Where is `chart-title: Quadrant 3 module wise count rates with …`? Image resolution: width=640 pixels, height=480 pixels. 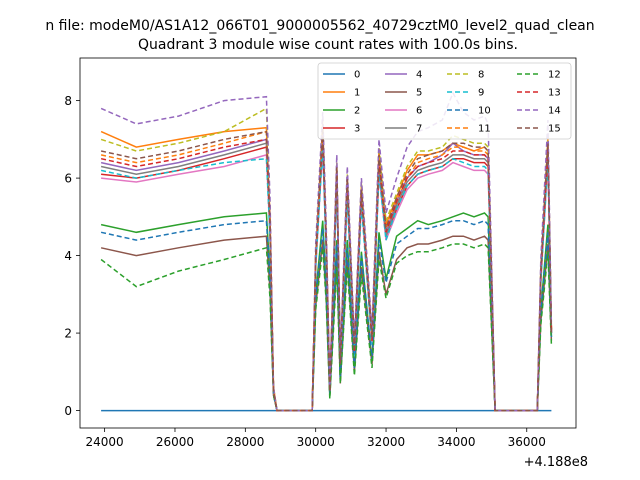 chart-title: Quadrant 3 module wise count rates with … is located at coordinates (328, 45).